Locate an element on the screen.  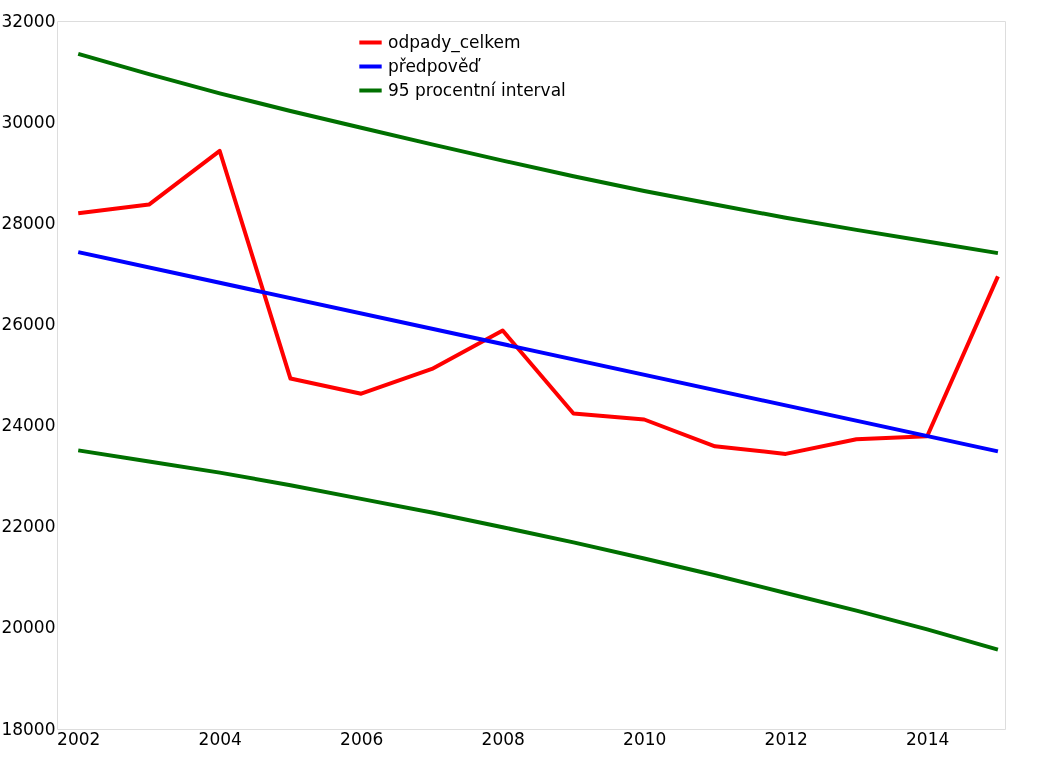
x-tick-label: 2006 is located at coordinates (362, 738).